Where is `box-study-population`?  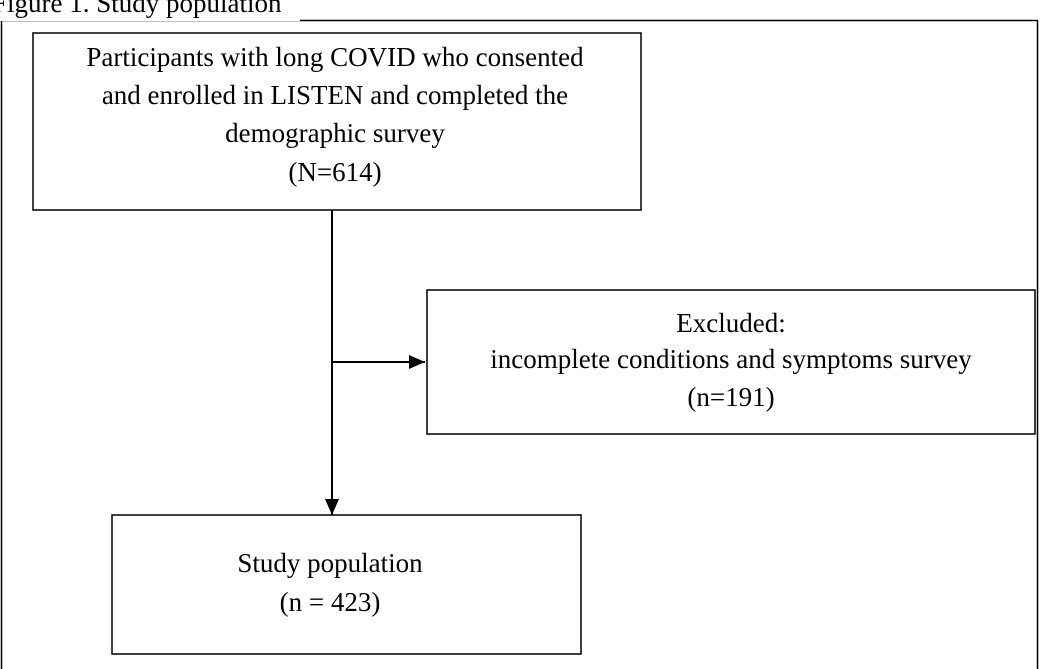
box-study-population is located at coordinates (346, 584).